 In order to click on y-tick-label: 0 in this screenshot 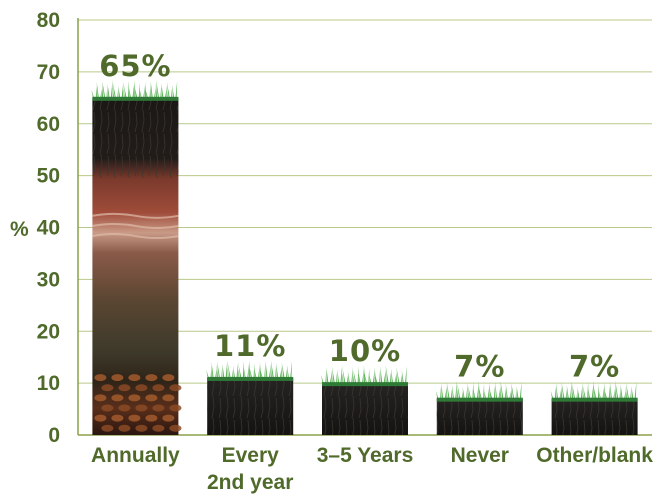, I will do `click(54, 435)`.